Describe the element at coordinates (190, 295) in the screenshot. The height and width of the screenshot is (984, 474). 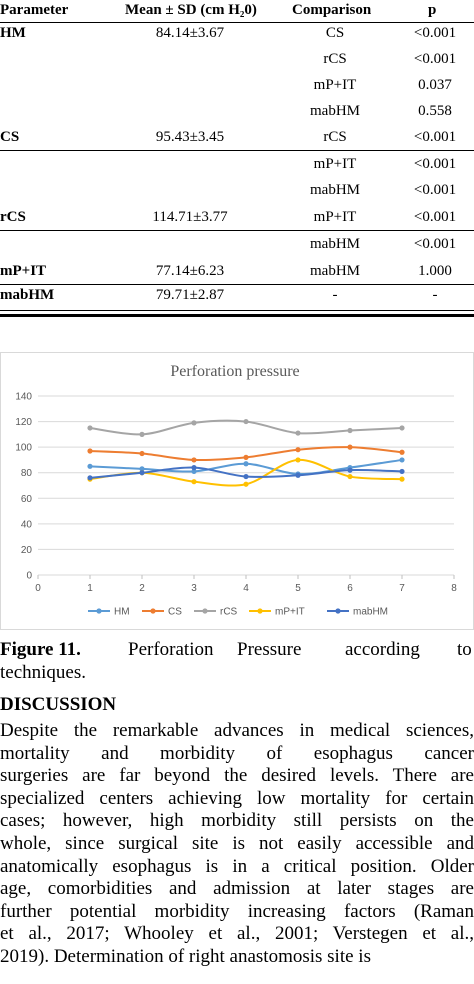
I see `cell-mean: 79.71±2.87` at that location.